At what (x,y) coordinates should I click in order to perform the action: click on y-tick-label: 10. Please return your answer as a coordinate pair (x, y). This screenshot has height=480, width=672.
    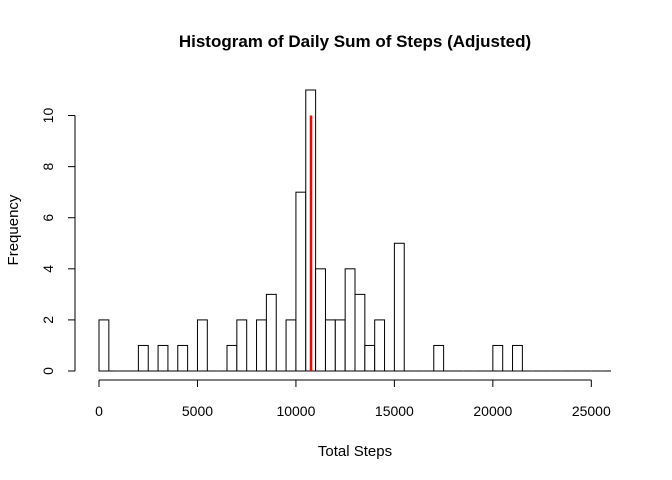
    Looking at the image, I should click on (48, 116).